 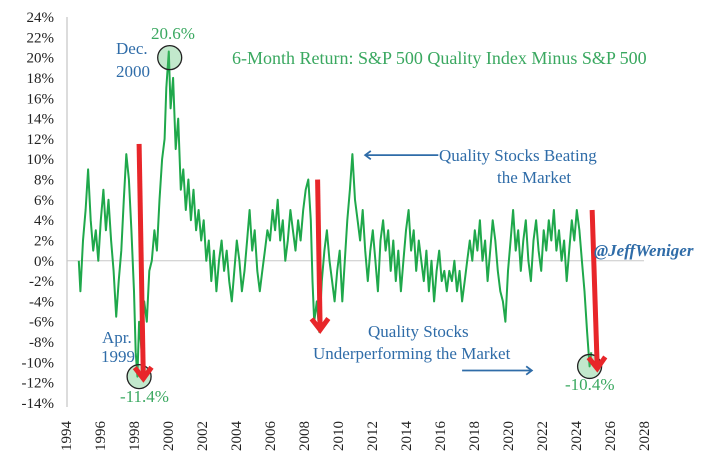 I want to click on x-tick-label: 2014, so click(x=407, y=436).